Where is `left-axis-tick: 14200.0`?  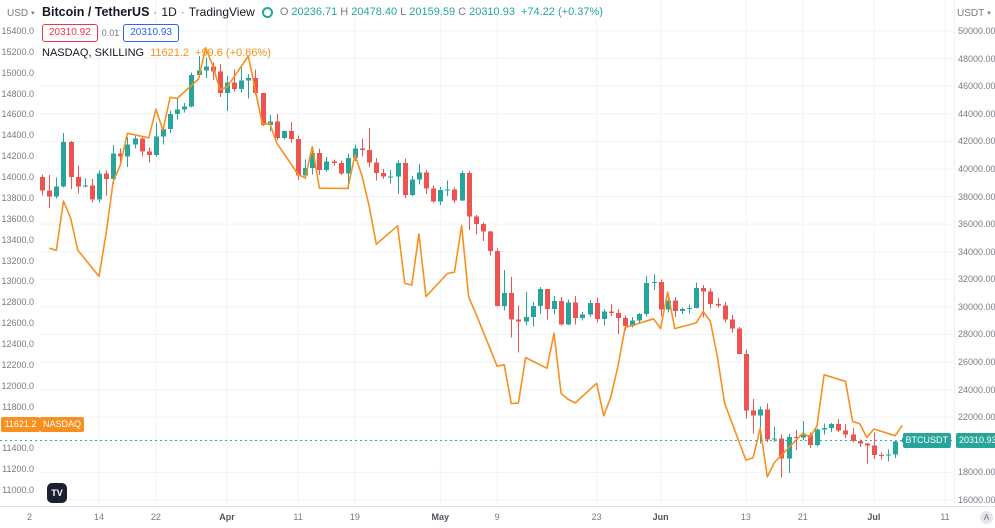
left-axis-tick: 14200.0 is located at coordinates (17, 156).